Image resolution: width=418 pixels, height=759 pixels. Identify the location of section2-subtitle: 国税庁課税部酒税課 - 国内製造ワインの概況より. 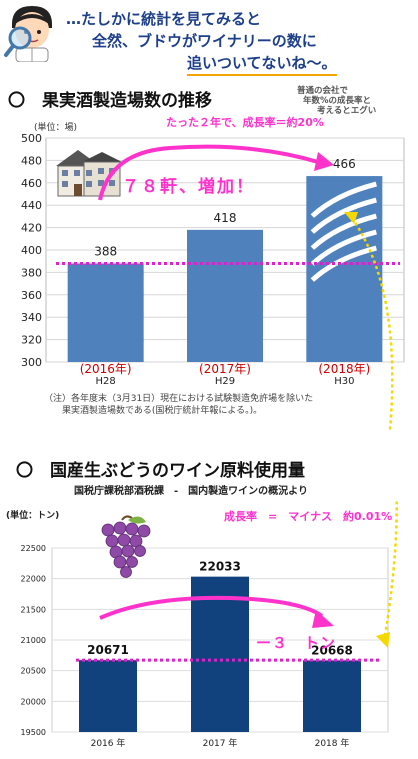
(191, 491).